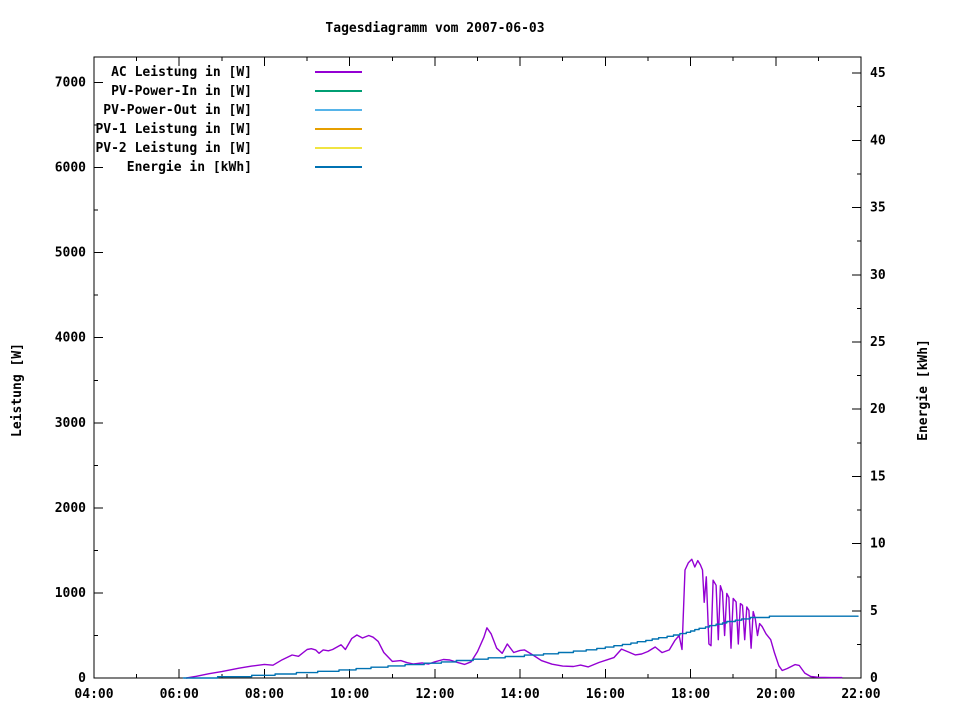 This screenshot has height=720, width=960. What do you see at coordinates (70, 423) in the screenshot?
I see `y-left-tick-label: 3000` at bounding box center [70, 423].